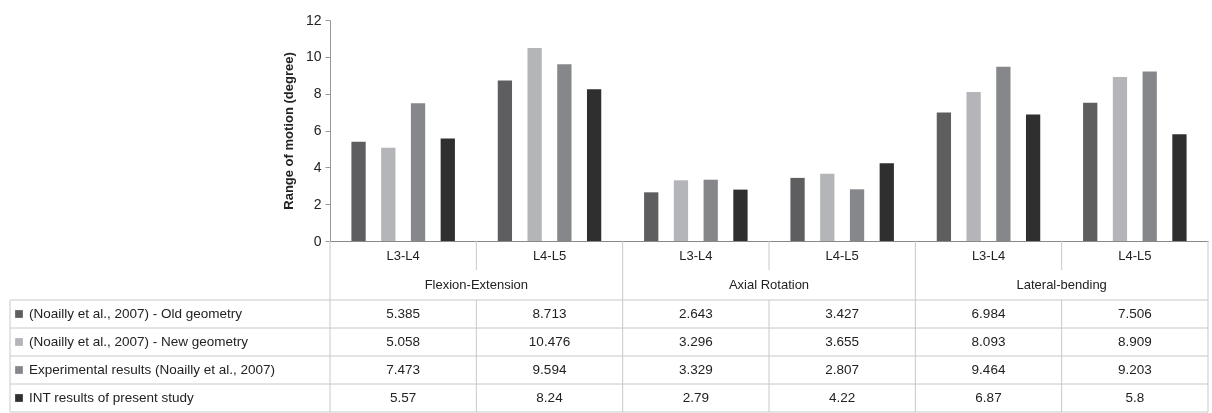 The image size is (1212, 413). I want to click on data-label: 5.058, so click(403, 341).